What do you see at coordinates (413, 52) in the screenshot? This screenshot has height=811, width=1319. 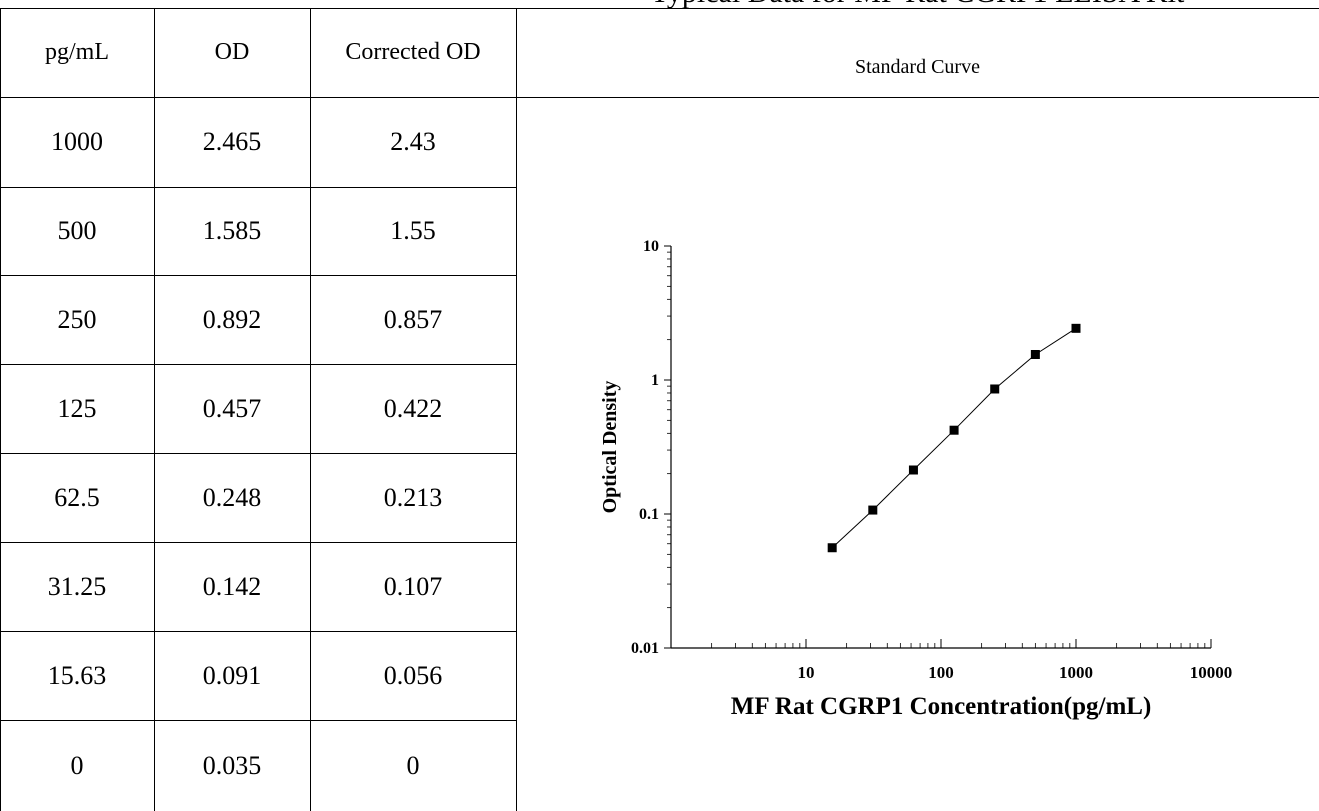 I see `column-header-corrected-od: Corrected OD` at bounding box center [413, 52].